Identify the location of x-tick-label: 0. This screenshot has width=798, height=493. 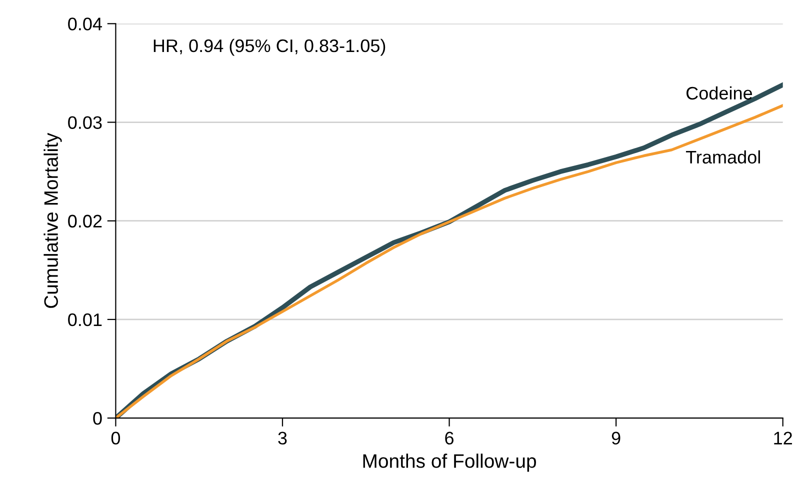
(115, 438).